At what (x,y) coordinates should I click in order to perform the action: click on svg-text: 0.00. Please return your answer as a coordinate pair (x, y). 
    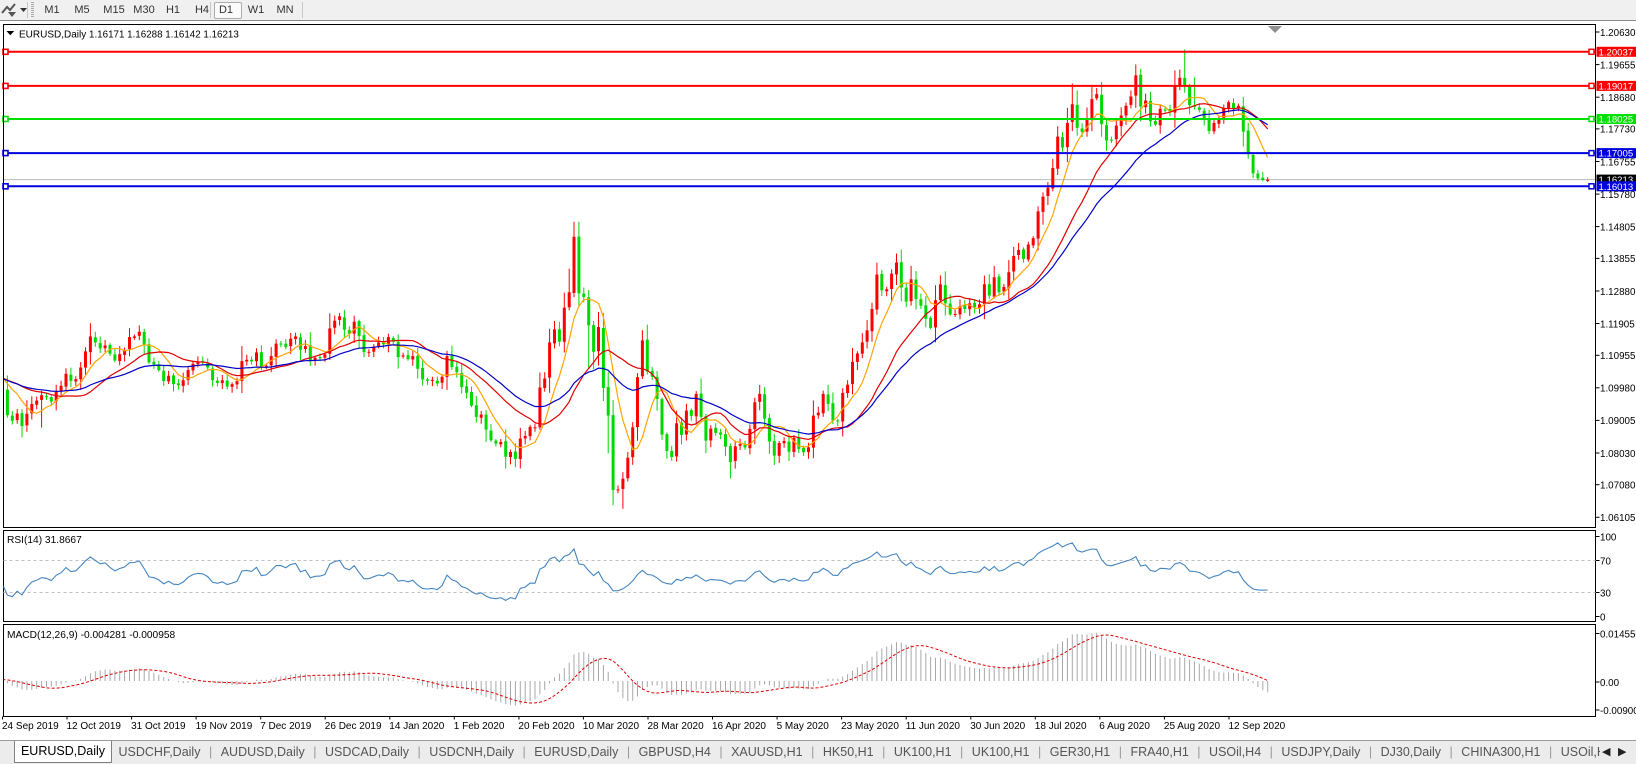
    Looking at the image, I should click on (1610, 683).